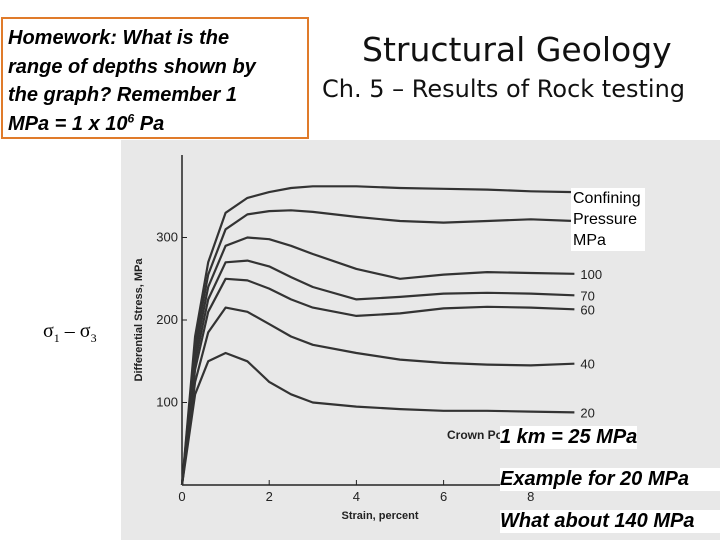 This screenshot has width=720, height=540. Describe the element at coordinates (589, 240) in the screenshot. I see `confining-line-3: MPa` at that location.